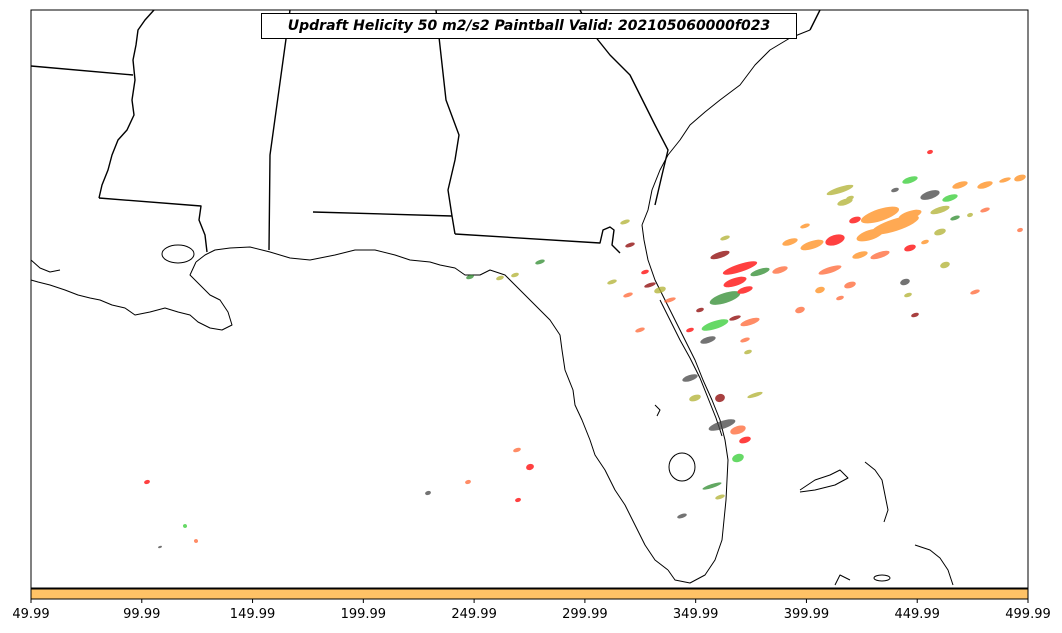 The image size is (1062, 633). I want to click on bahamas-abaco, so click(876, 492).